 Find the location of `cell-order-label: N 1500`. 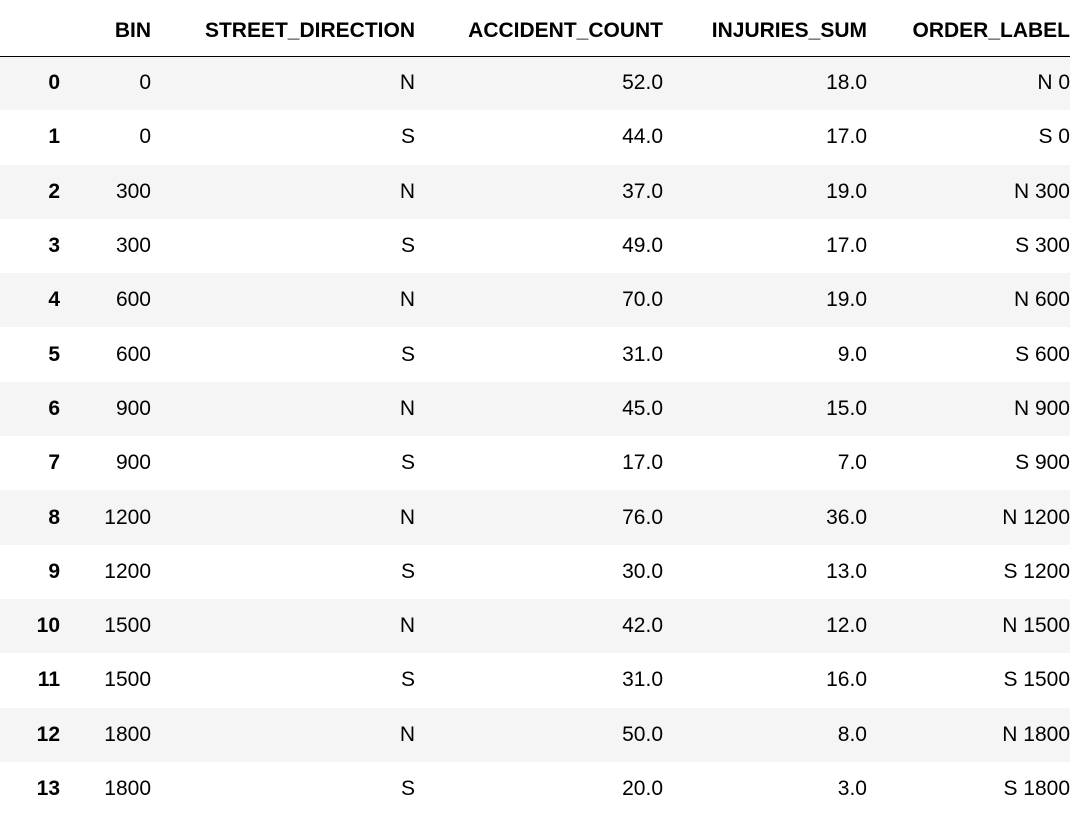

cell-order-label: N 1500 is located at coordinates (1036, 626).